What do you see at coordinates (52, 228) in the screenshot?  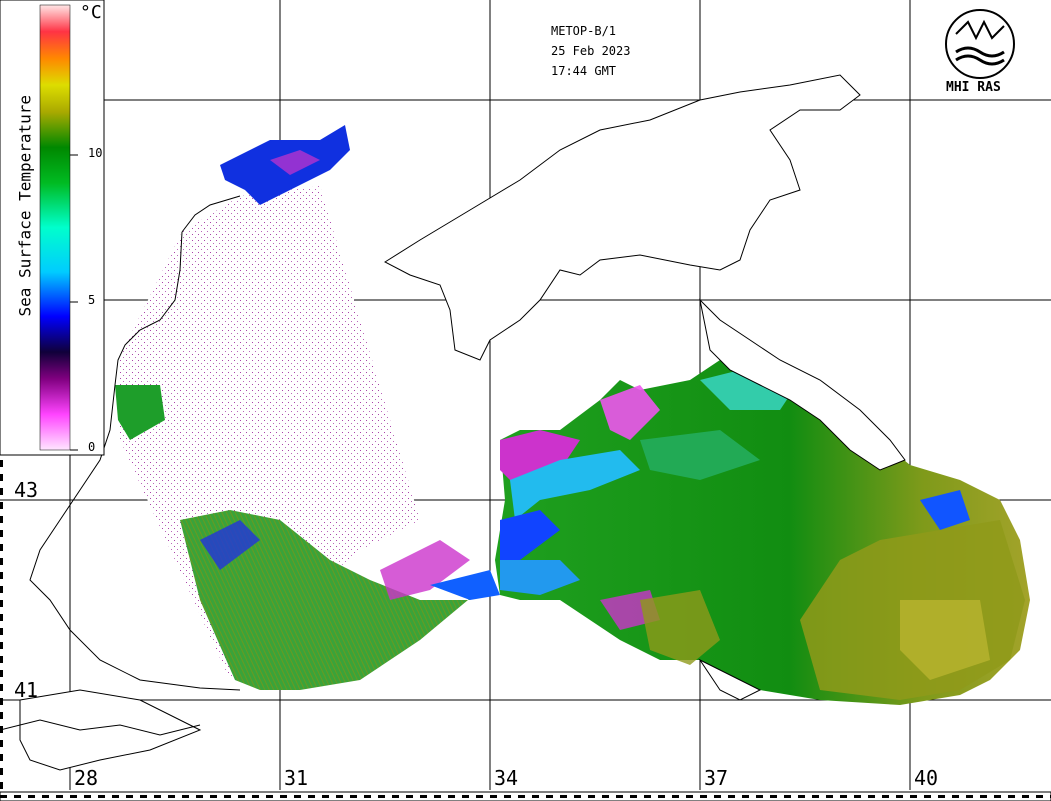 I see `legend-box` at bounding box center [52, 228].